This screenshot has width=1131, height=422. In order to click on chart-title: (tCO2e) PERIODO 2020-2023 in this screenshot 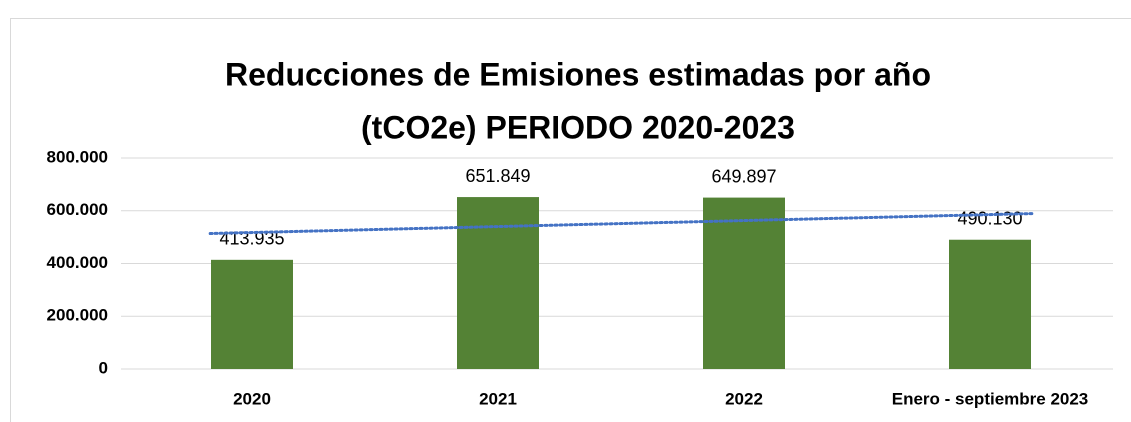, I will do `click(578, 127)`.